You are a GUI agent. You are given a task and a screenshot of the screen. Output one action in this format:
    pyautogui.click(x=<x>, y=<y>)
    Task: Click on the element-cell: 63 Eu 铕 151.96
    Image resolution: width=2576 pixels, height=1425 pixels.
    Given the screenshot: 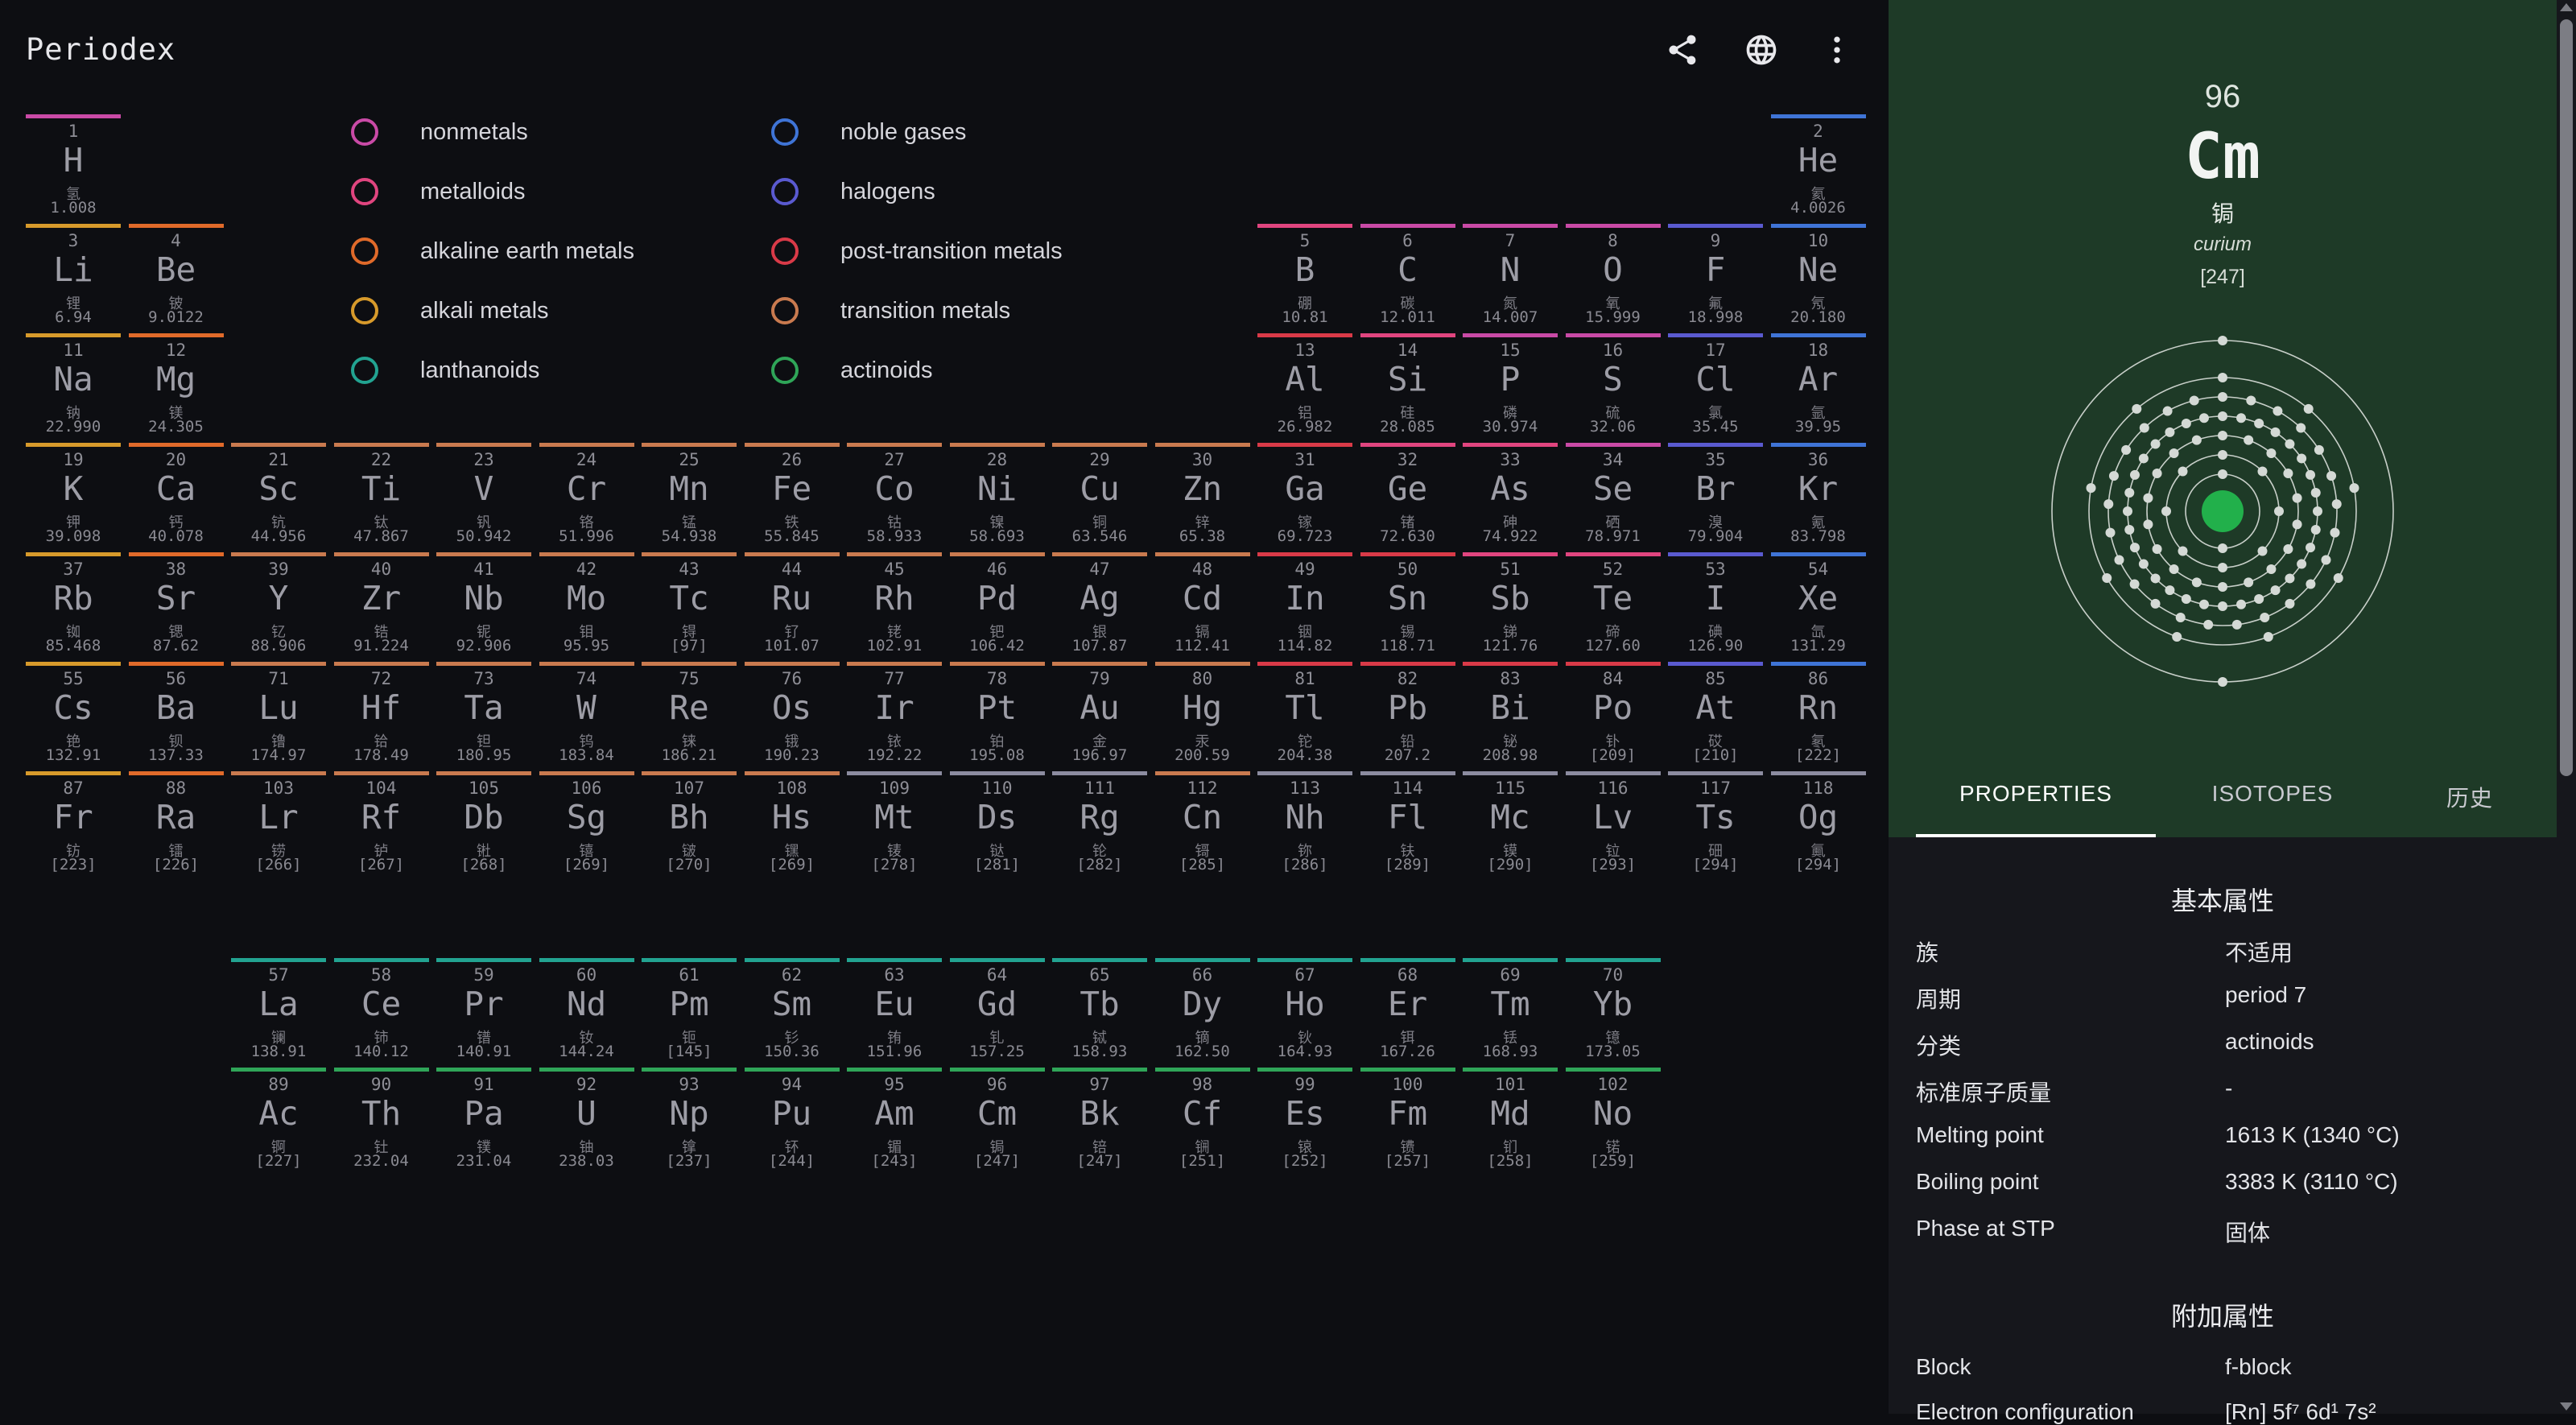 What is the action you would take?
    pyautogui.click(x=894, y=1009)
    